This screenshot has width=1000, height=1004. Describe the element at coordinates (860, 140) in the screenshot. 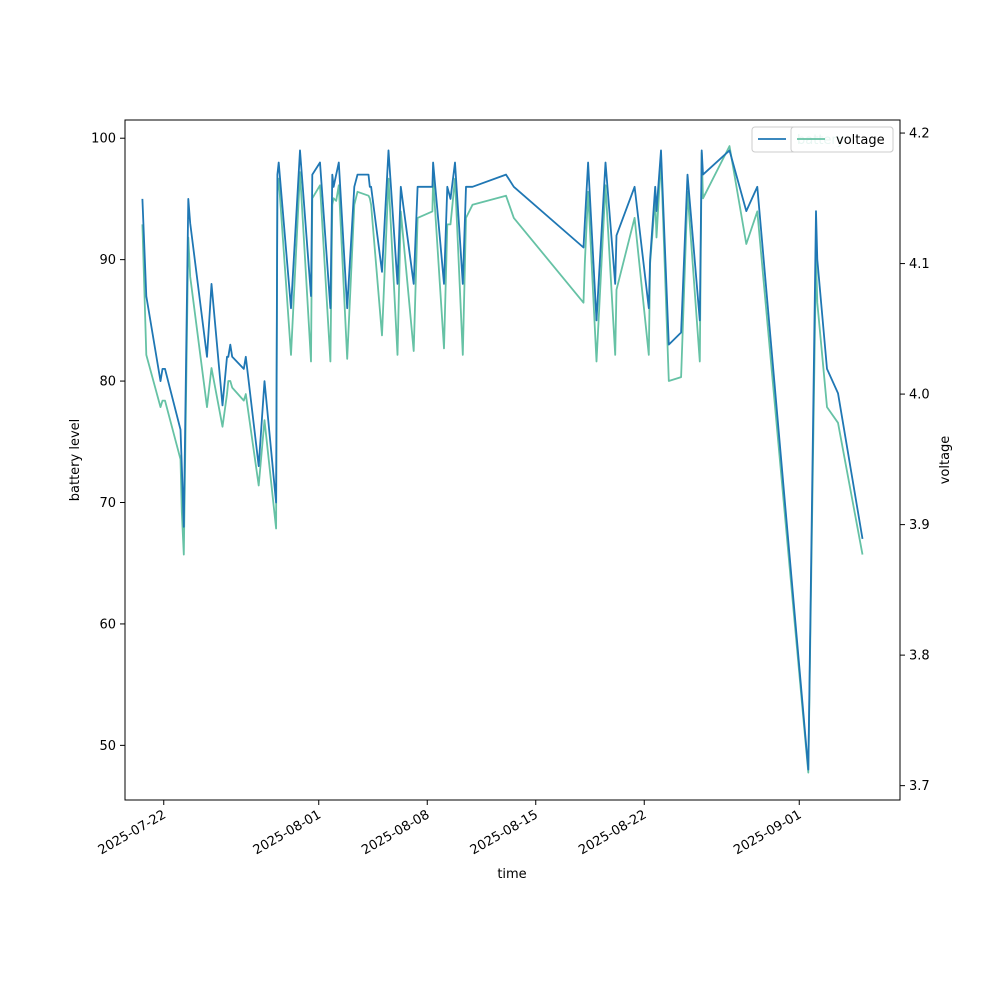

I see `legend-label-voltage: voltage` at that location.